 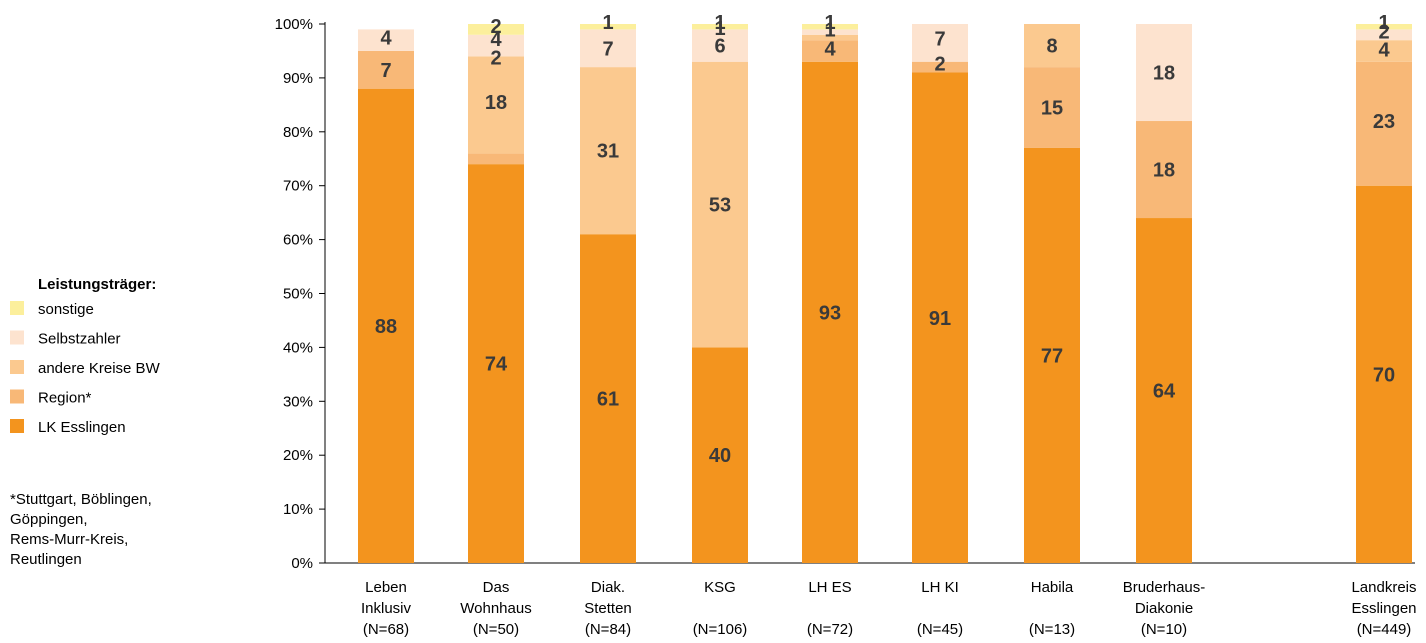 I want to click on x-tick-label: Stetten, so click(x=608, y=608).